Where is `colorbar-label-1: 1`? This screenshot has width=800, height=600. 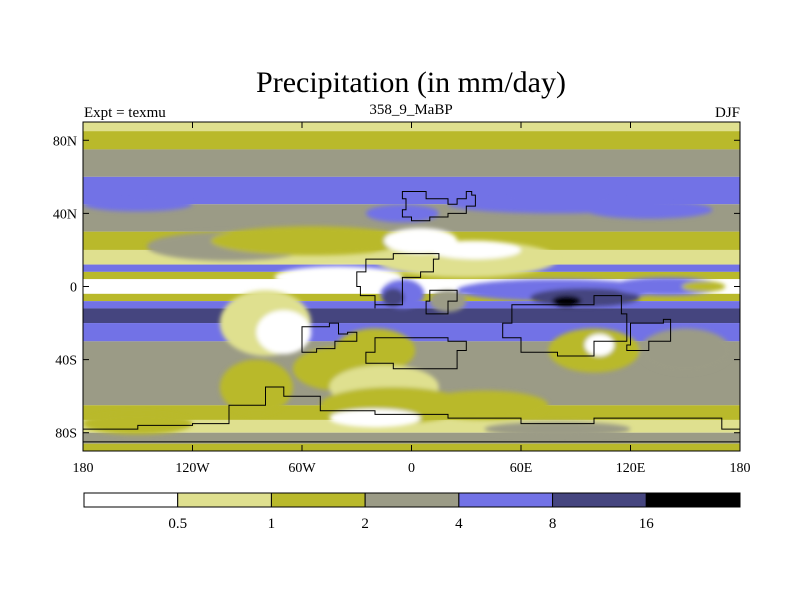 colorbar-label-1: 1 is located at coordinates (272, 524).